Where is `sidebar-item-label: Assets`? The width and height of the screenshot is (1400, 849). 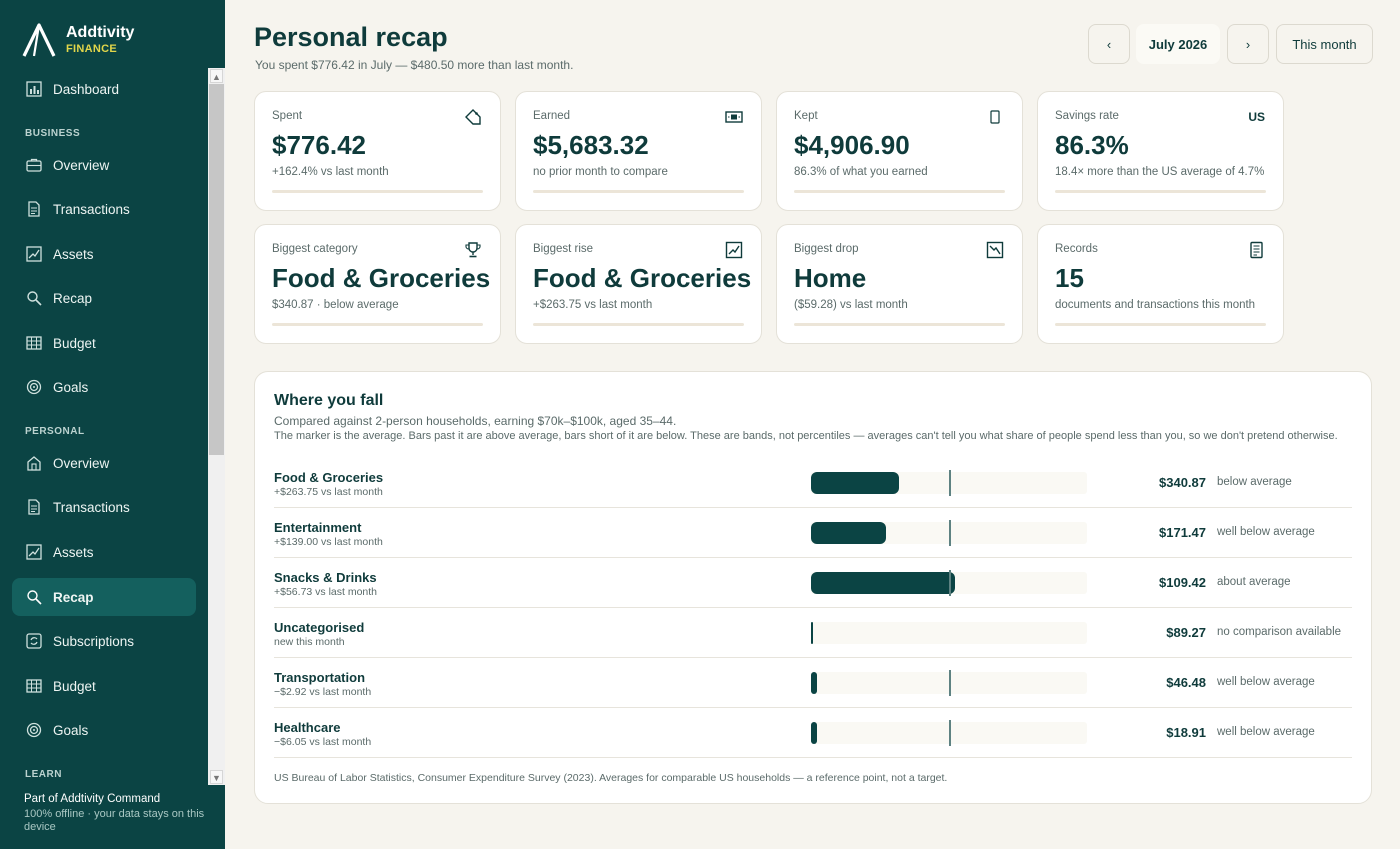 sidebar-item-label: Assets is located at coordinates (73, 552).